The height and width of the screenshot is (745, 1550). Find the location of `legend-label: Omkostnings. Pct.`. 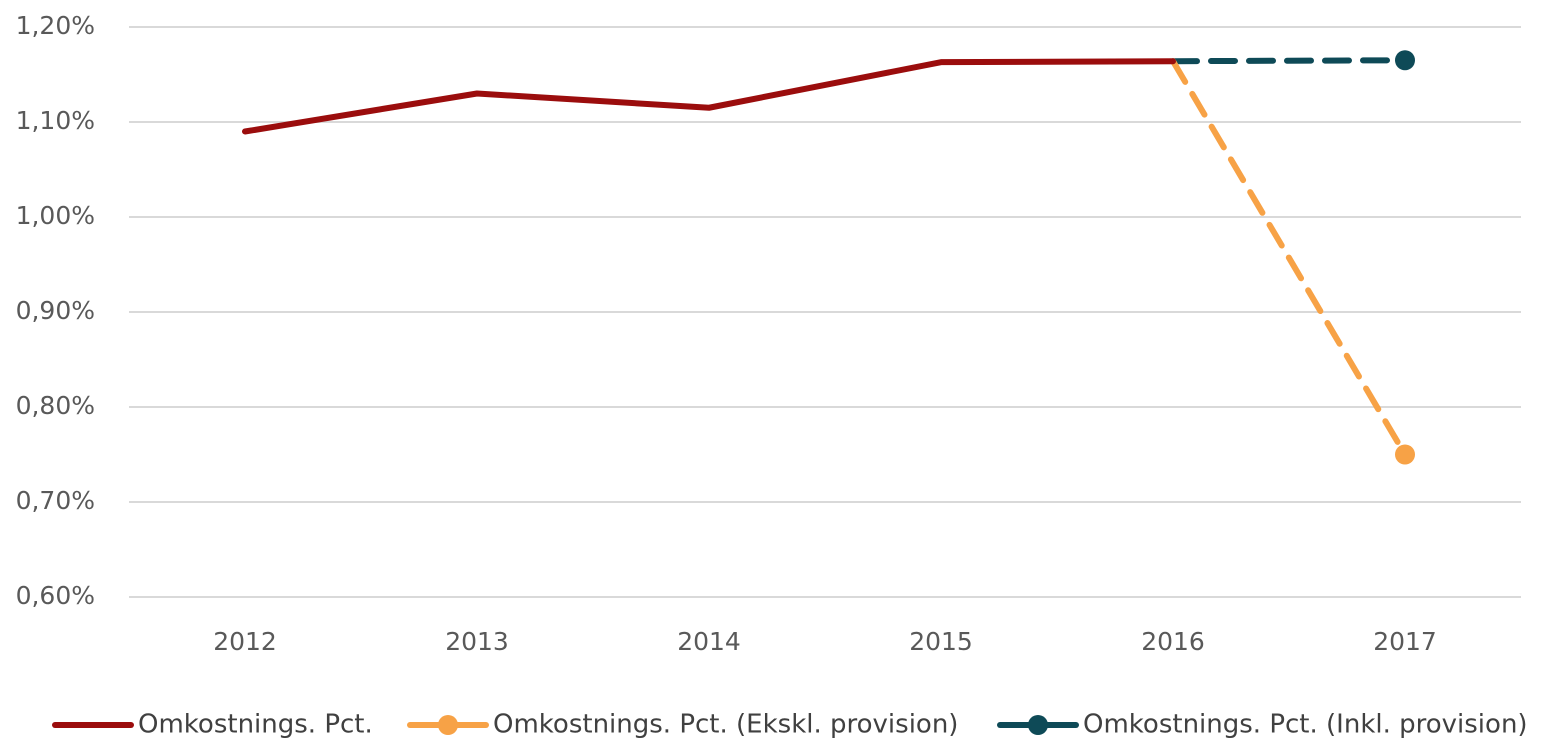

legend-label: Omkostnings. Pct. is located at coordinates (255, 725).